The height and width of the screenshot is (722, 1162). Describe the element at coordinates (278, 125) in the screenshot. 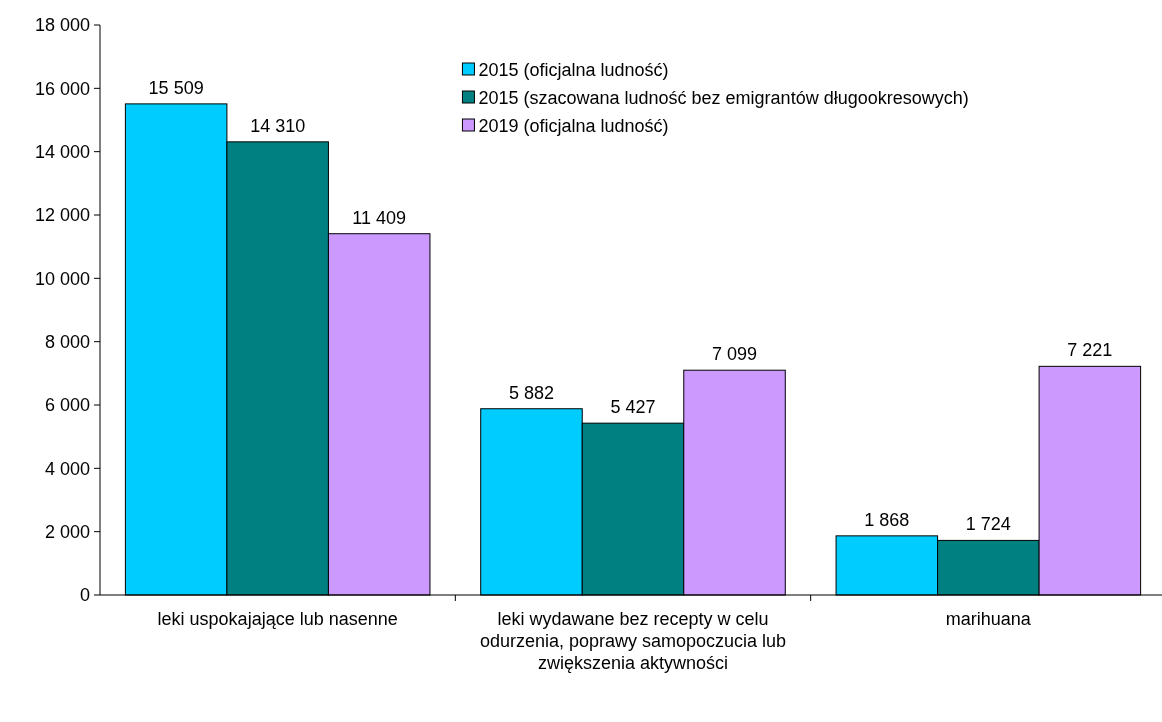

I see `data-label: 14 310` at that location.